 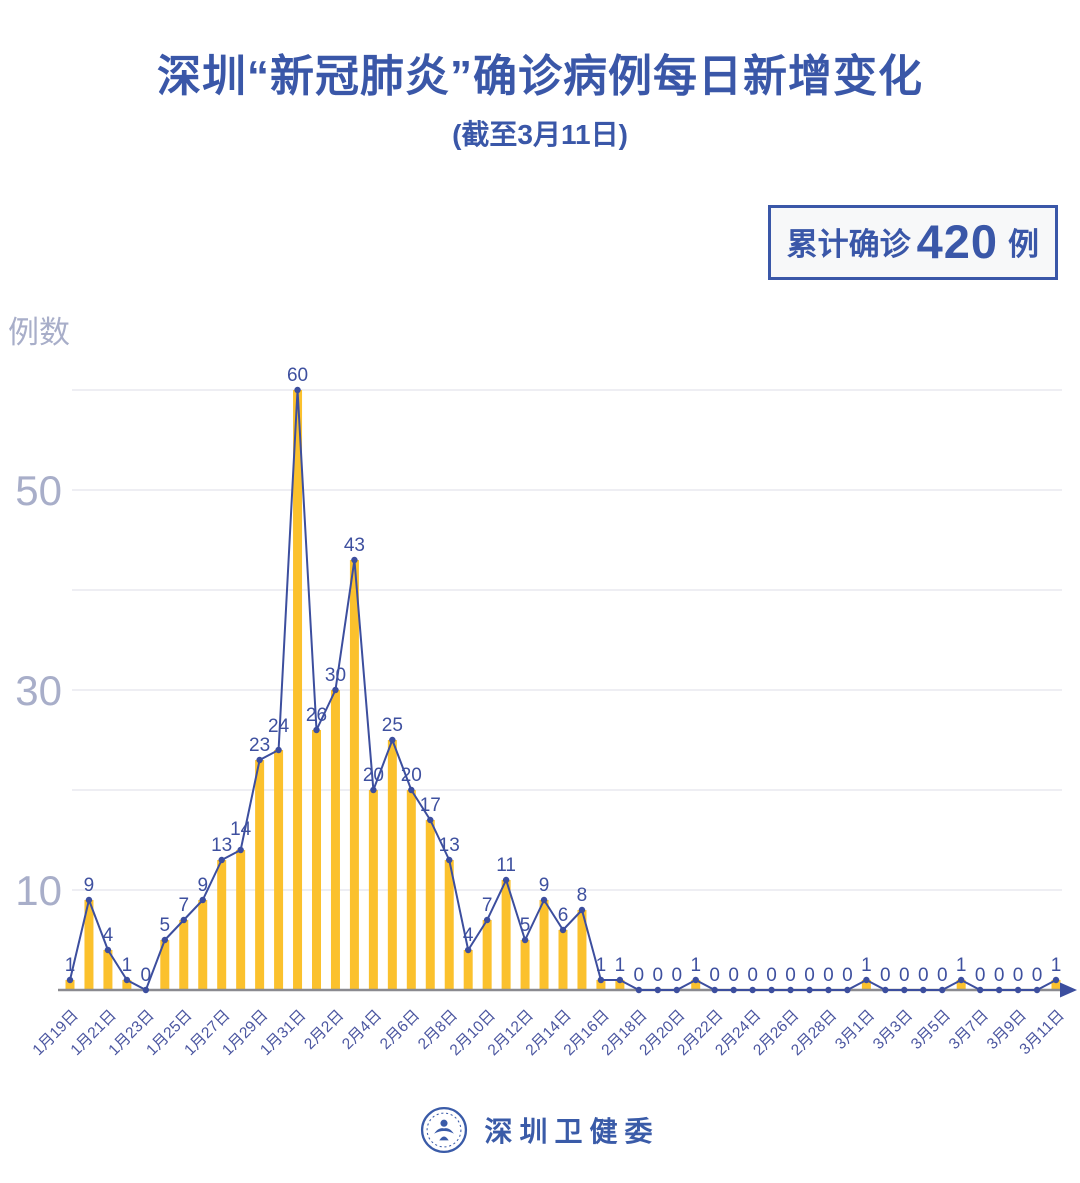 What do you see at coordinates (430, 805) in the screenshot?
I see `svg-text: 17` at bounding box center [430, 805].